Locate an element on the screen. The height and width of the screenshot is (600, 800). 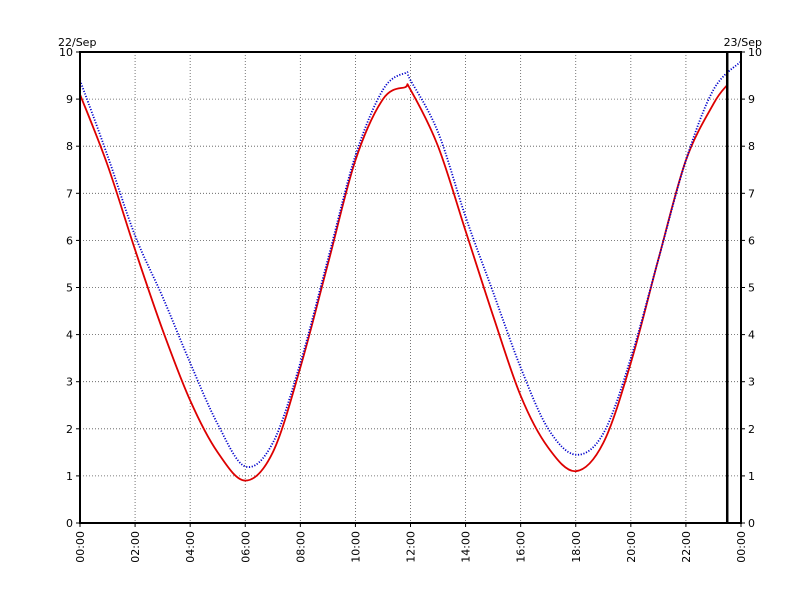
y-tick-label-left: 5 is located at coordinates (69, 288).